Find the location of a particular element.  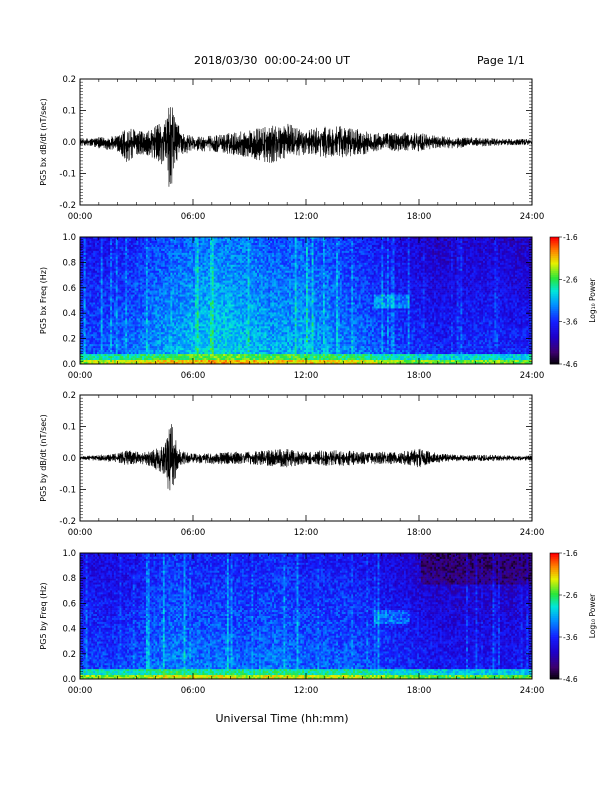

y-axis-label: PG5 by dB/dt (nT/sec) is located at coordinates (43, 457).